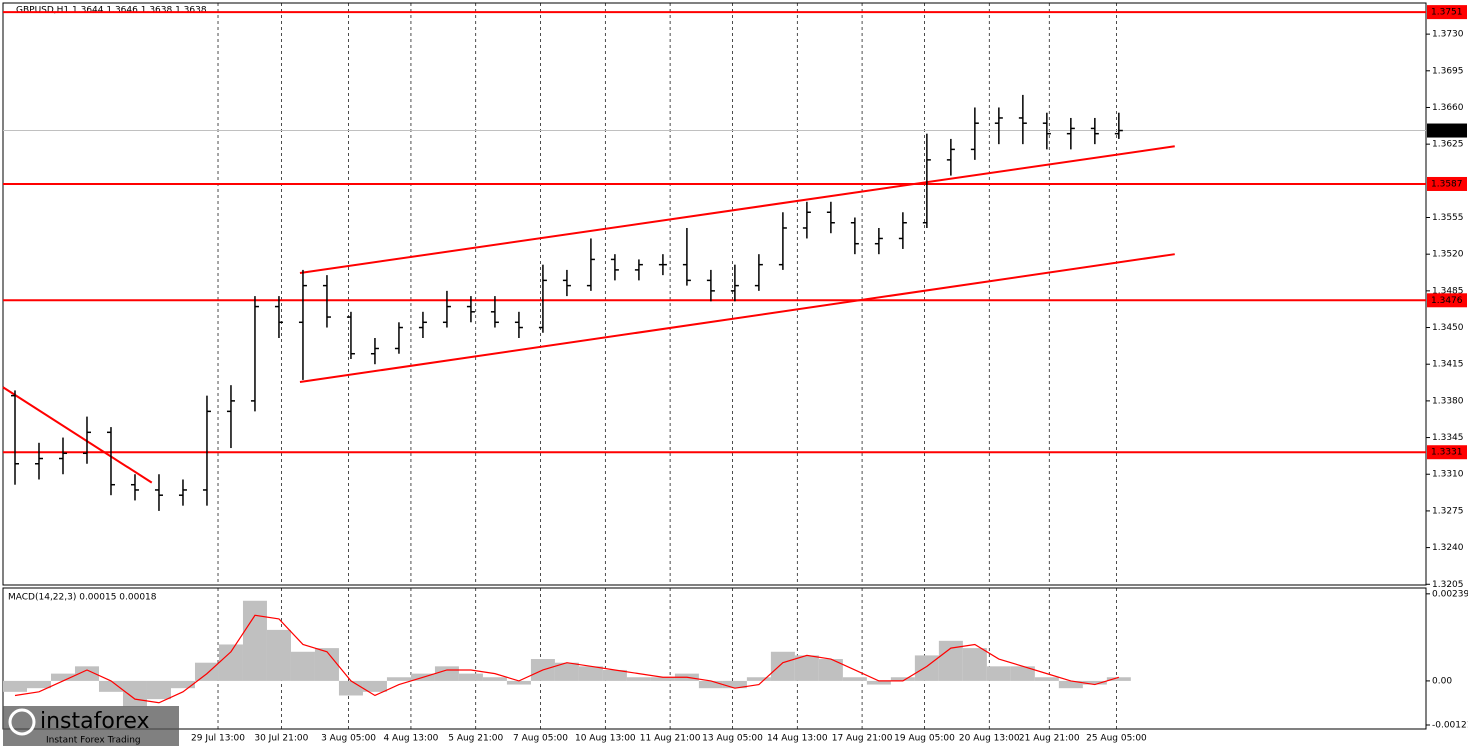 This screenshot has width=1468, height=750. I want to click on level-label: 1.3476, so click(1447, 301).